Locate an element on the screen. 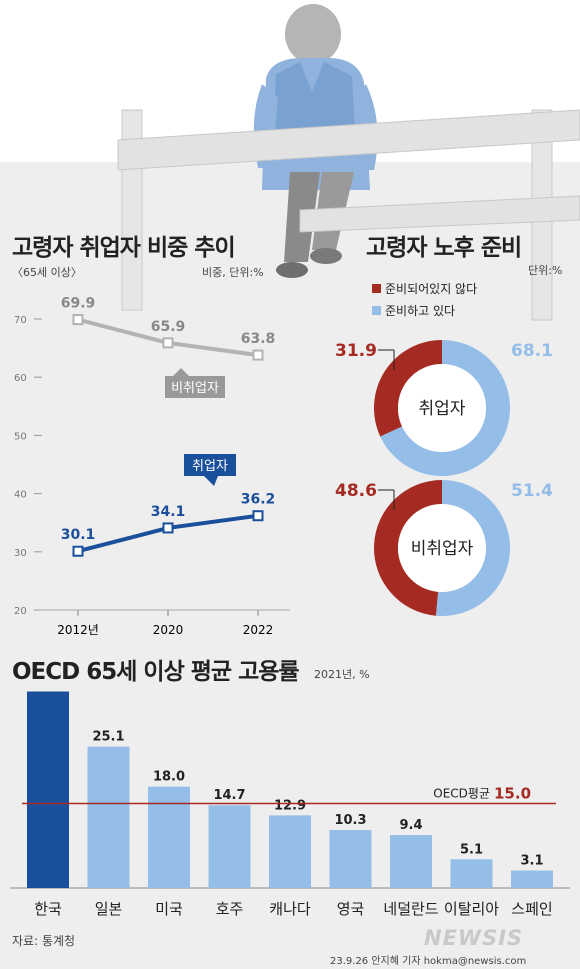  donut-charts: 취업자 31.9 68.1 비취업자 48.6 51.4 is located at coordinates (444, 478).